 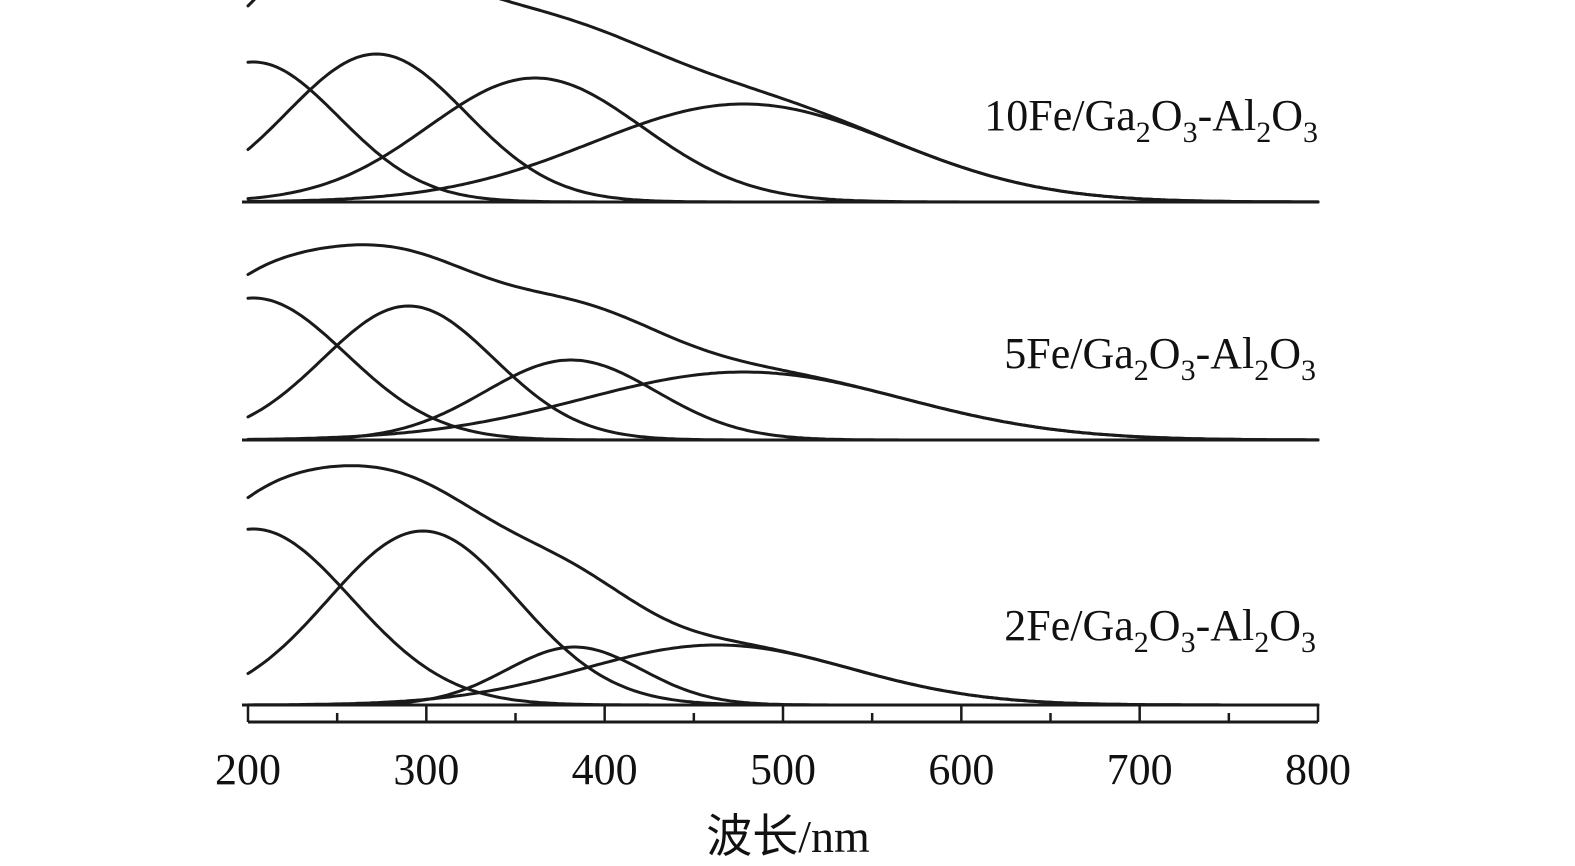 I want to click on x-axis: 200 300 400 500 600 700 800 波长/nm, so click(x=783, y=783).